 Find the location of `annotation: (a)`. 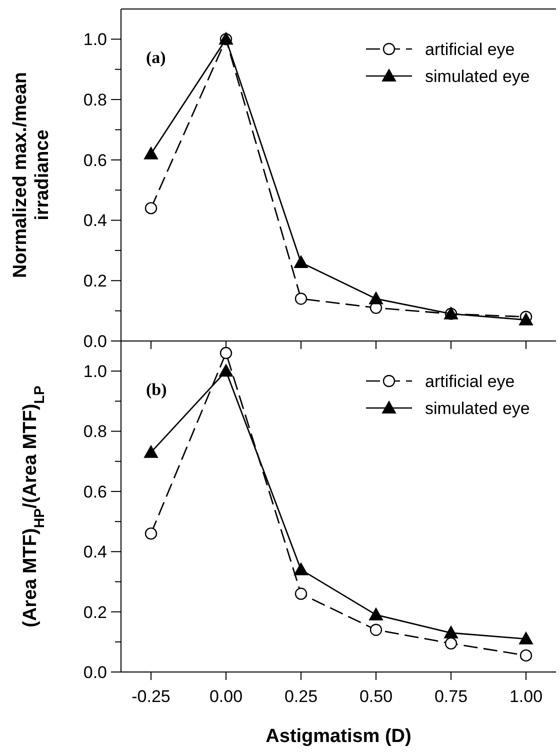

annotation: (a) is located at coordinates (156, 57).